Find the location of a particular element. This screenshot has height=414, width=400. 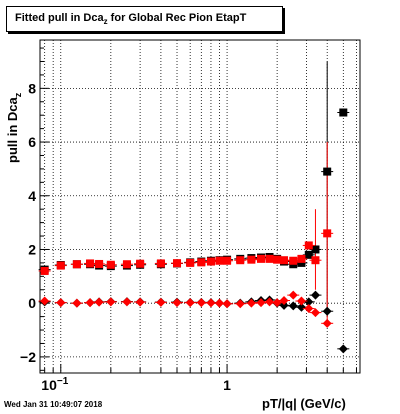

ylabel-subscript: z is located at coordinates (17, 94).